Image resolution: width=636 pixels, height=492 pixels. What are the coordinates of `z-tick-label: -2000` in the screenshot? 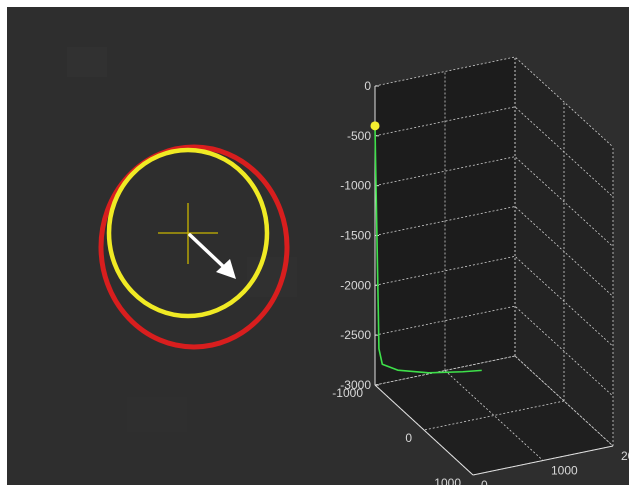 It's located at (355, 285).